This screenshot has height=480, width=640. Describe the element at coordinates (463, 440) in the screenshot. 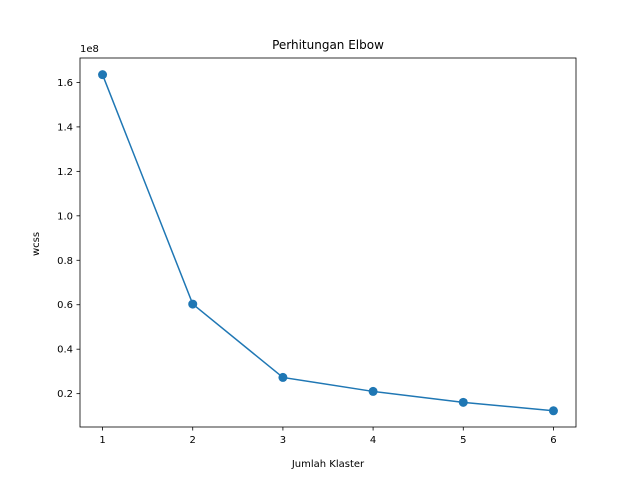

I see `x-tick-label: 5` at that location.